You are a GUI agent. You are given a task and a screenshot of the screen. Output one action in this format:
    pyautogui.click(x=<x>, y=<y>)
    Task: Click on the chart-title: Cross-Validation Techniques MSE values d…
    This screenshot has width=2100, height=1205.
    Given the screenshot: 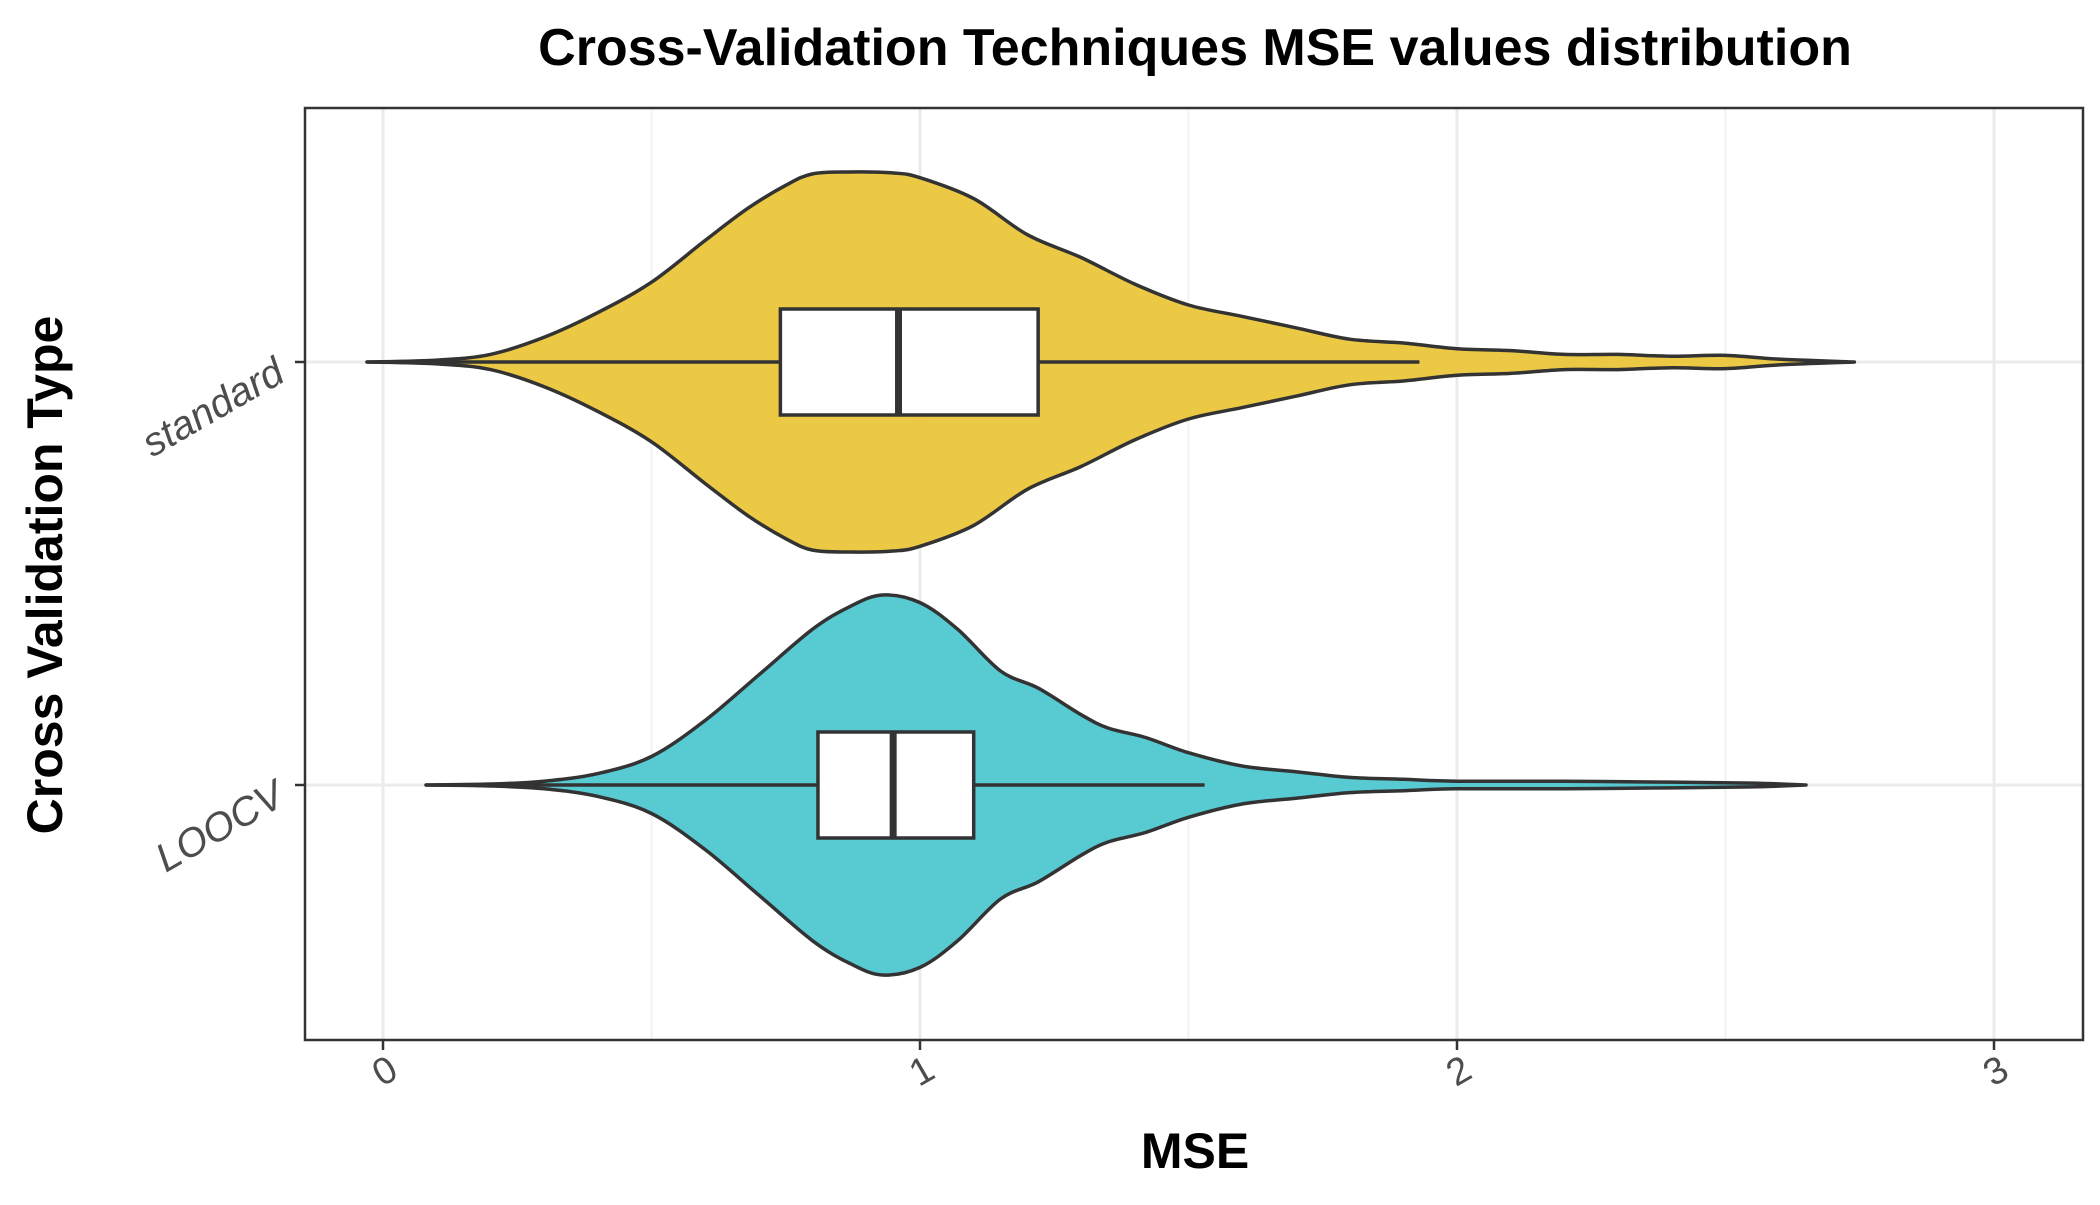 What is the action you would take?
    pyautogui.click(x=1195, y=48)
    